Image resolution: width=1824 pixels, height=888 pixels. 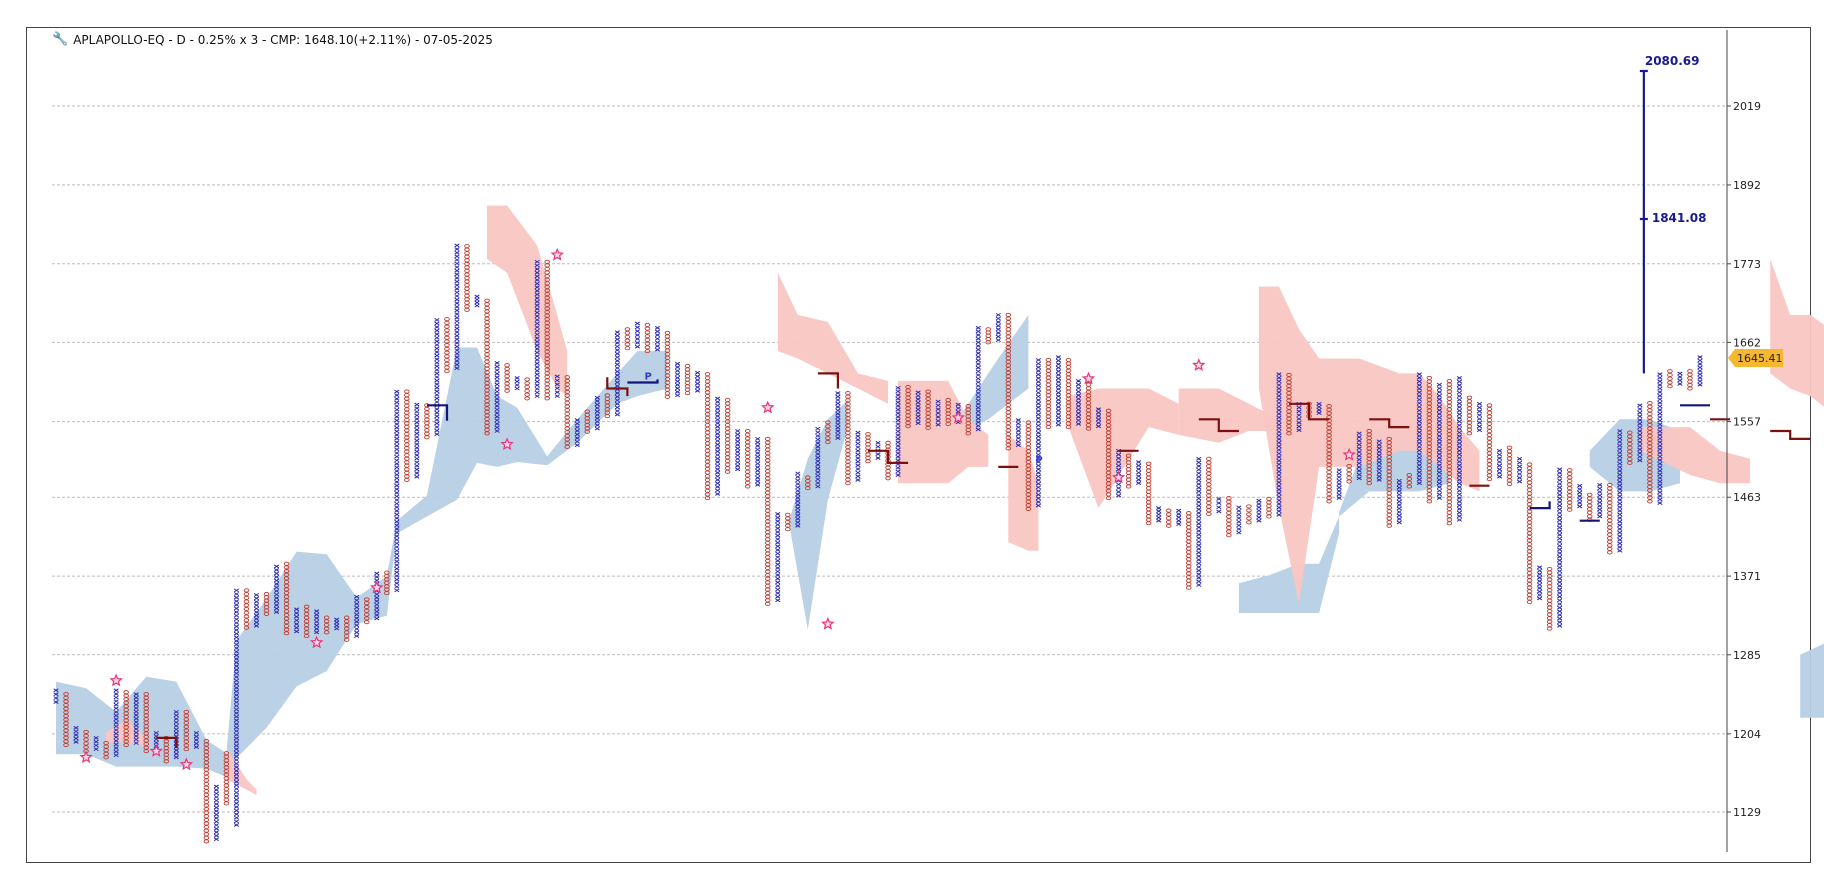 What do you see at coordinates (1747, 497) in the screenshot?
I see `y-tick-label: 1463` at bounding box center [1747, 497].